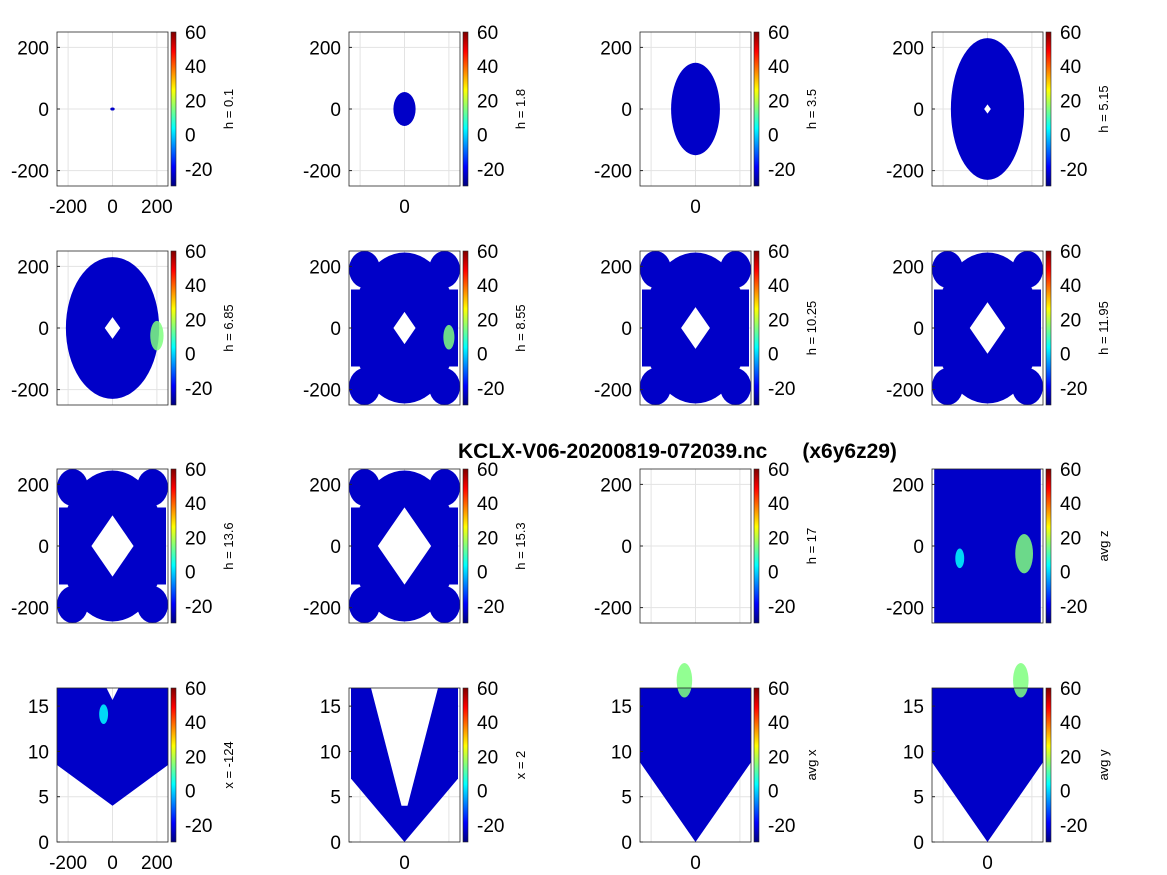 Image resolution: width=1167 pixels, height=875 pixels. What do you see at coordinates (1103, 545) in the screenshot?
I see `panel-label: avg z` at bounding box center [1103, 545].